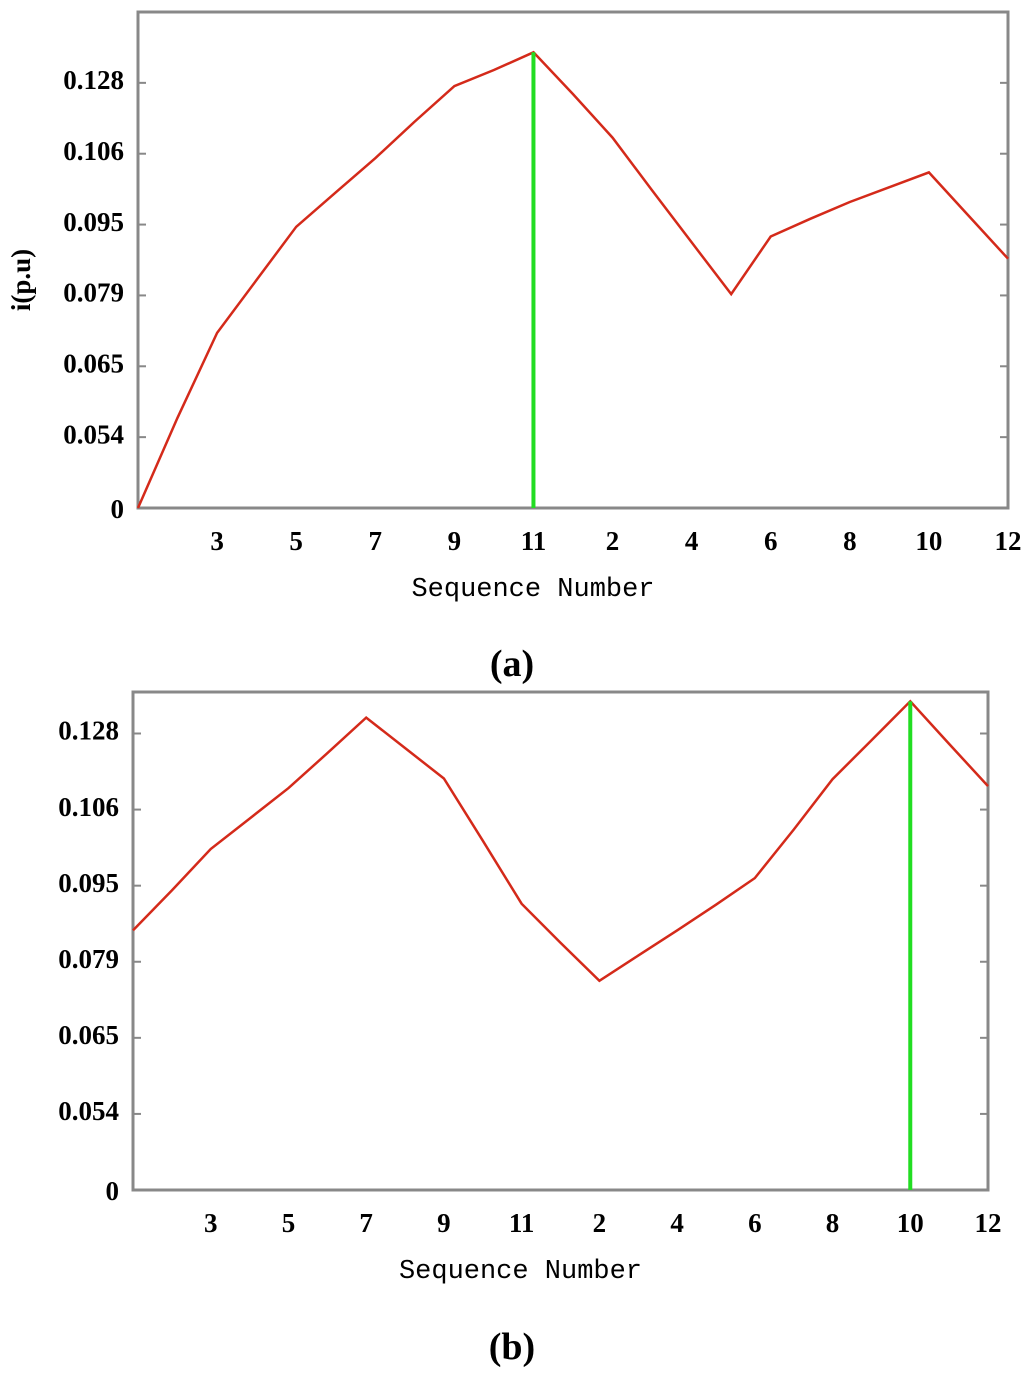 Image resolution: width=1024 pixels, height=1373 pixels. What do you see at coordinates (512, 1347) in the screenshot?
I see `caption: (b)` at bounding box center [512, 1347].